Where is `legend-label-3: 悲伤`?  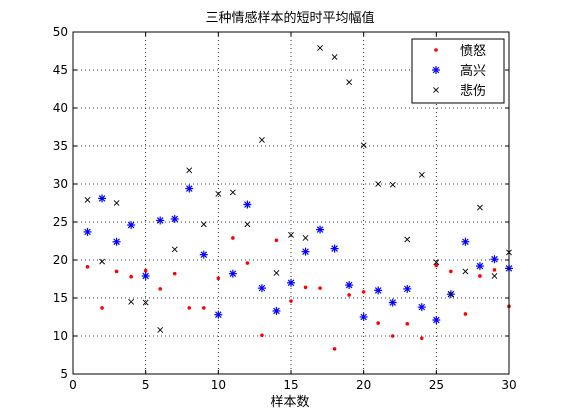
legend-label-3: 悲伤 is located at coordinates (473, 91).